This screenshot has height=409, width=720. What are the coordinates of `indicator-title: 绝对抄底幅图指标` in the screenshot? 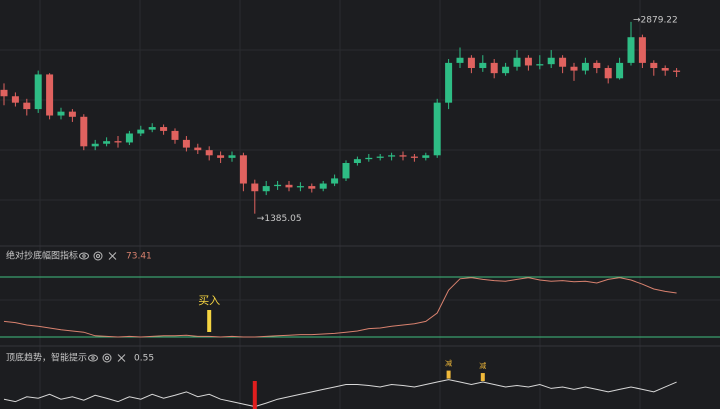 It's located at (42, 256).